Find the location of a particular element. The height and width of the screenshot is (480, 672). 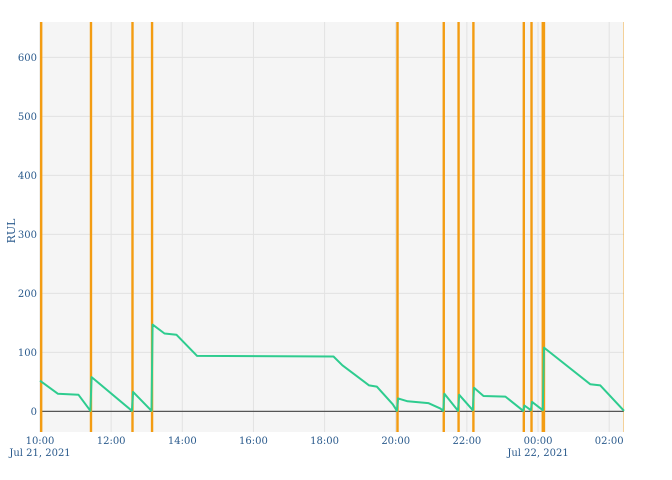

x-tick-label: 02:00 is located at coordinates (609, 441).